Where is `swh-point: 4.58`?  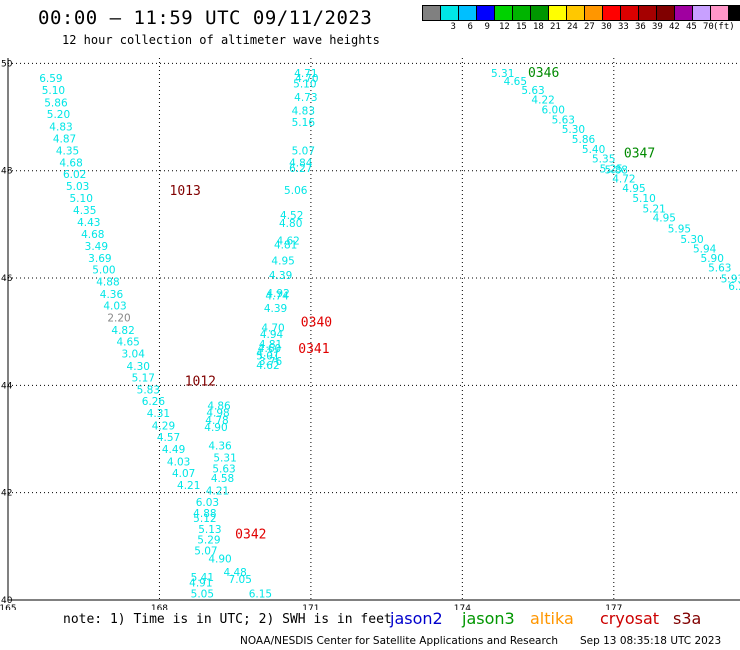
swh-point: 4.58 is located at coordinates (222, 479).